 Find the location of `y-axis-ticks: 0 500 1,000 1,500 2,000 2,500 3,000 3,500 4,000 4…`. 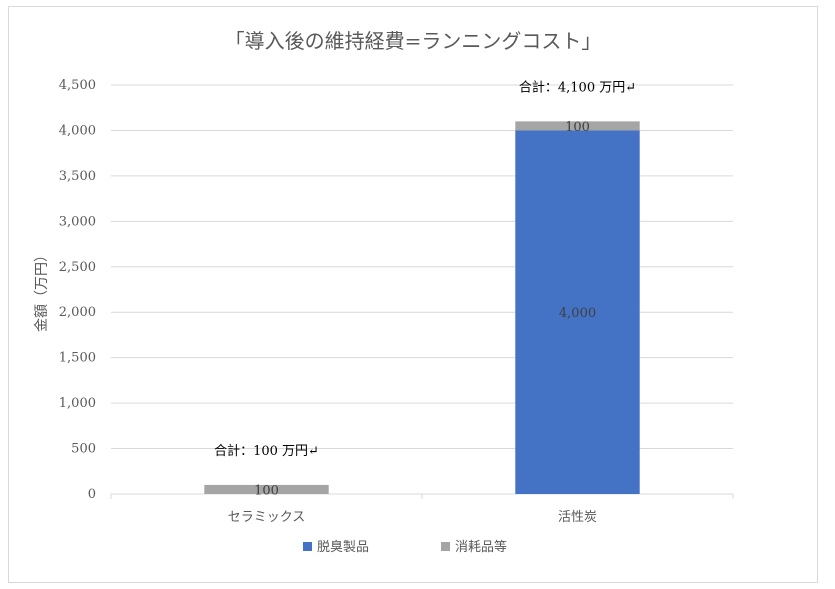

y-axis-ticks: 0 500 1,000 1,500 2,000 2,500 3,000 3,500 4,000 4… is located at coordinates (77, 290).